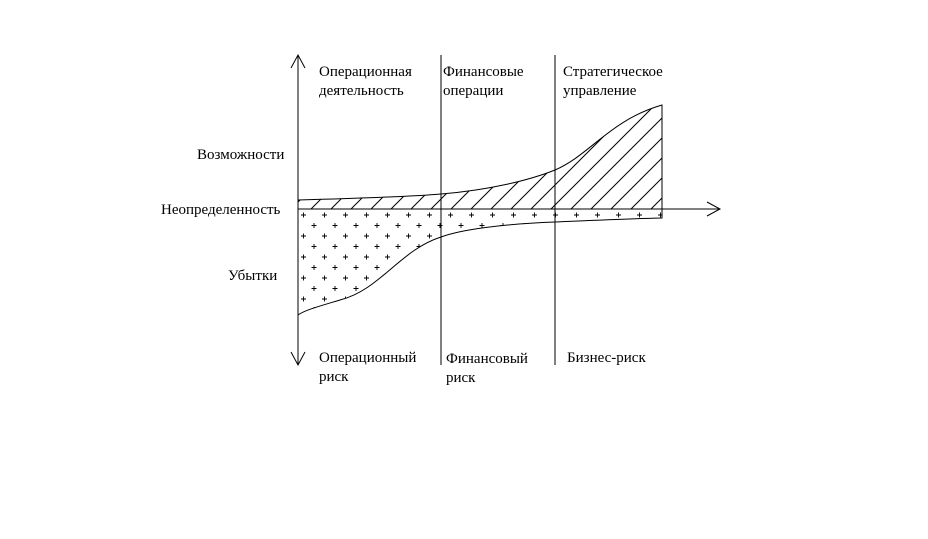 This screenshot has width=928, height=539. I want to click on left-label: Неопределенность, so click(221, 210).